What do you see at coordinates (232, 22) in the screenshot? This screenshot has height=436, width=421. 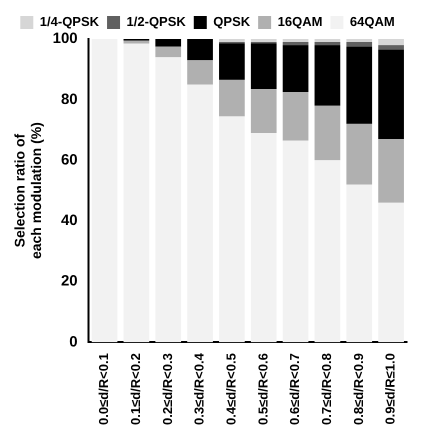 I see `legend-label: QPSK` at bounding box center [232, 22].